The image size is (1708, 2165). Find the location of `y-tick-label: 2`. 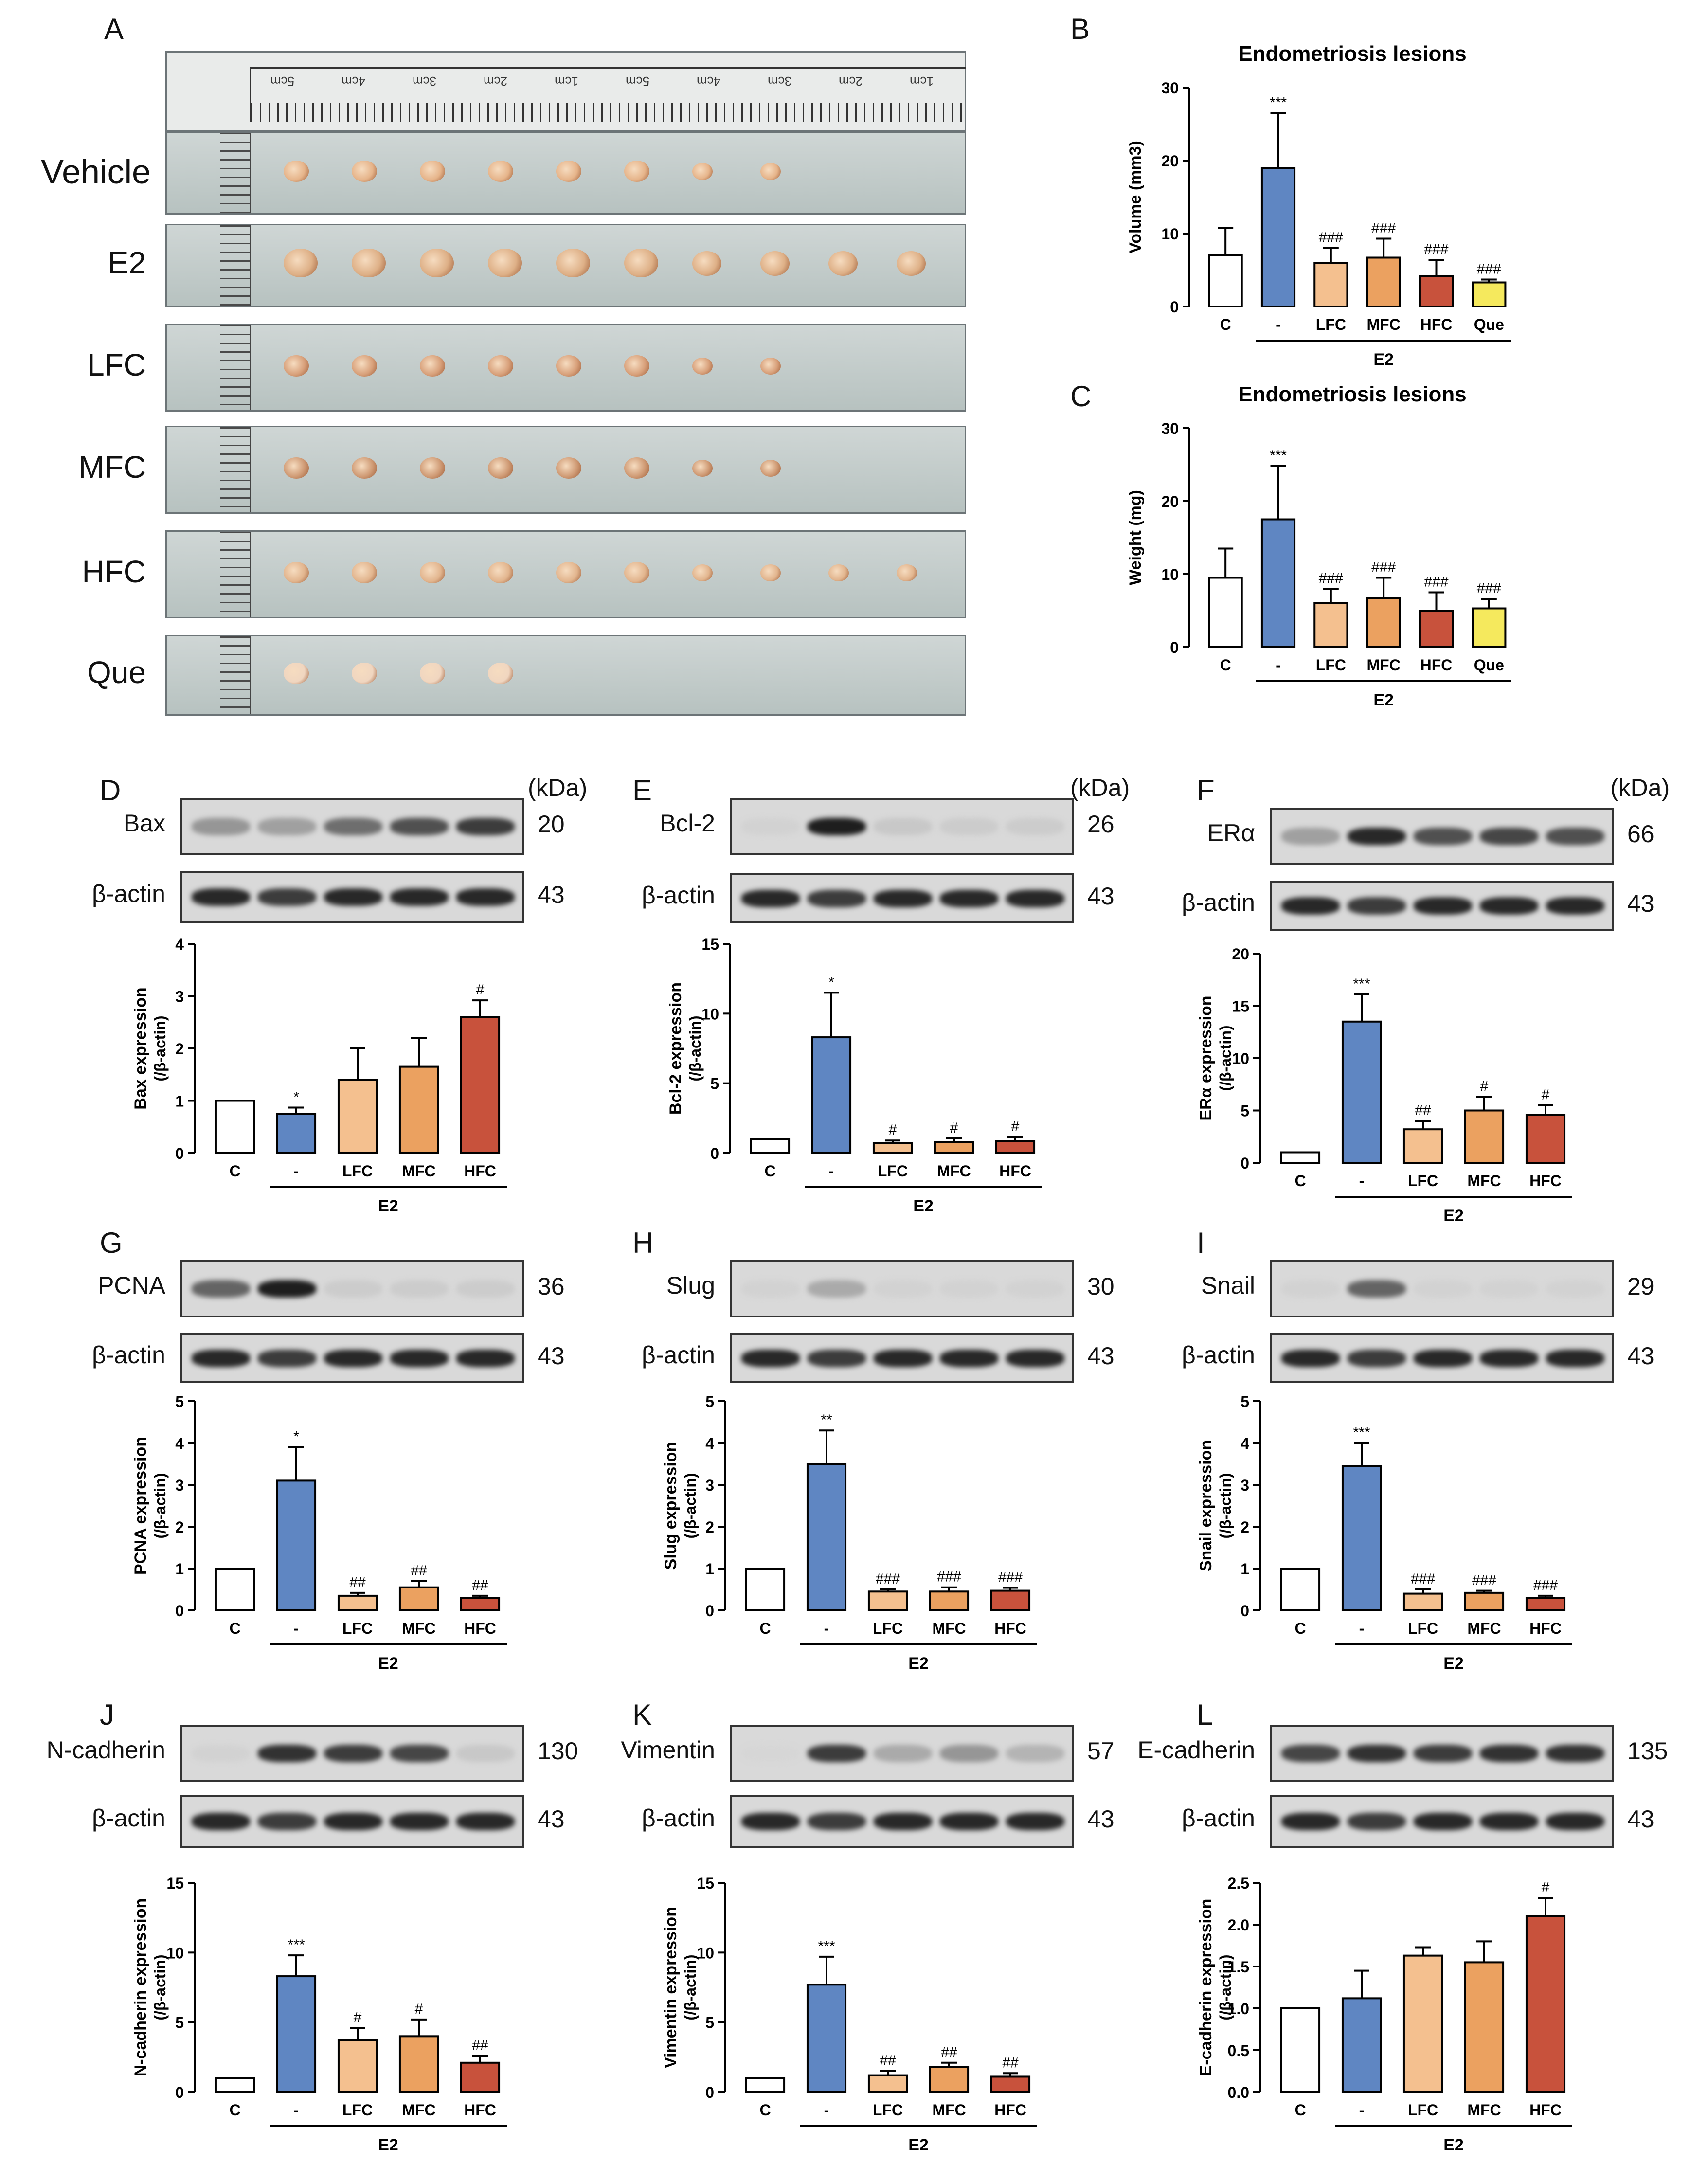

y-tick-label: 2 is located at coordinates (179, 1049).